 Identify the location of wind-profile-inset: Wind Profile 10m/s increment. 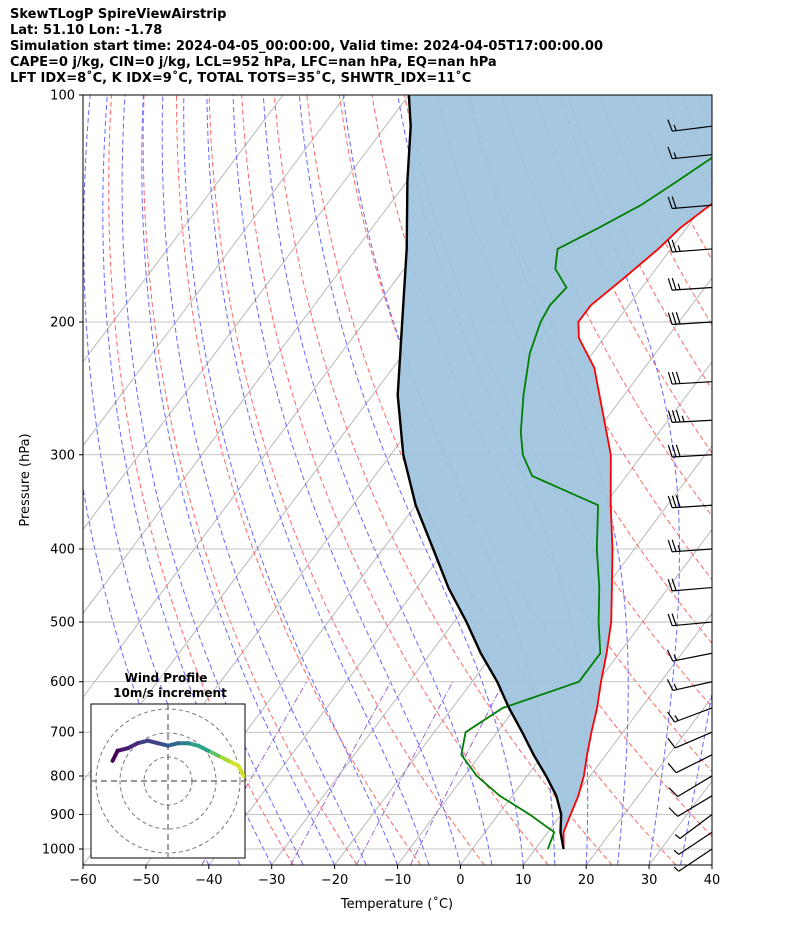
(168, 765).